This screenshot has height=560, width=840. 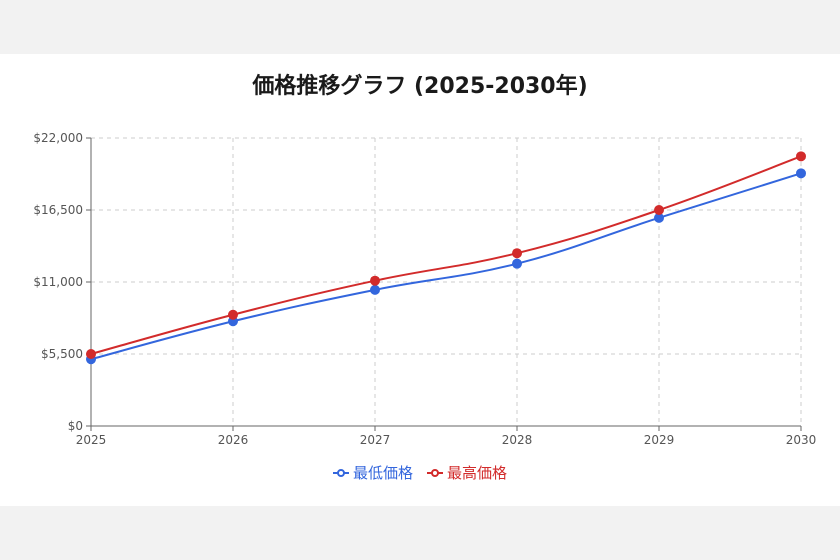 What do you see at coordinates (420, 472) in the screenshot?
I see `legend: 最低価格 最高価格` at bounding box center [420, 472].